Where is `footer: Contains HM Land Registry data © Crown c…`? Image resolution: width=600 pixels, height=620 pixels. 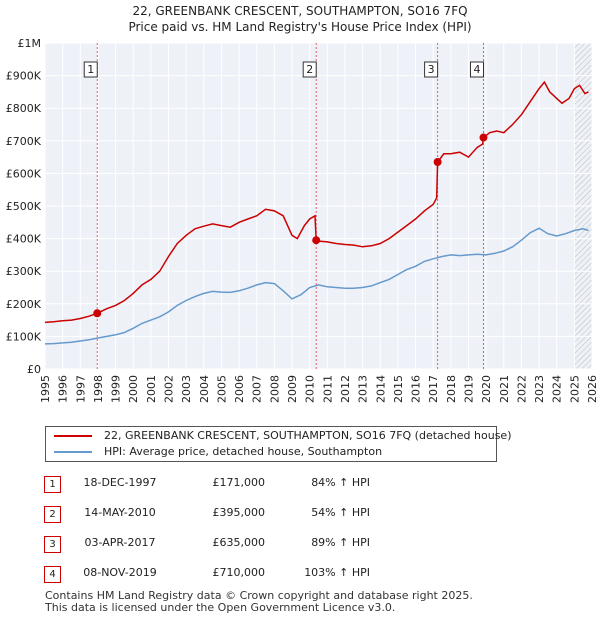 footer: Contains HM Land Registry data © Crown c… is located at coordinates (259, 602).